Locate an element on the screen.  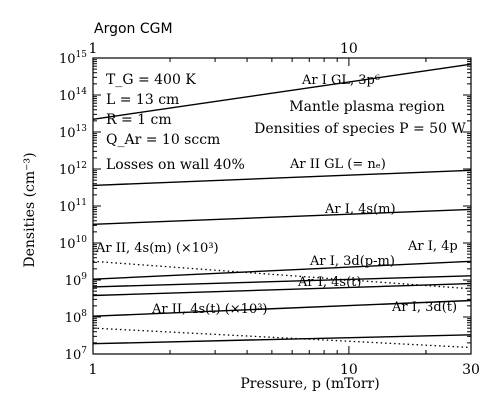
x-tick-label: 10 is located at coordinates (349, 370).